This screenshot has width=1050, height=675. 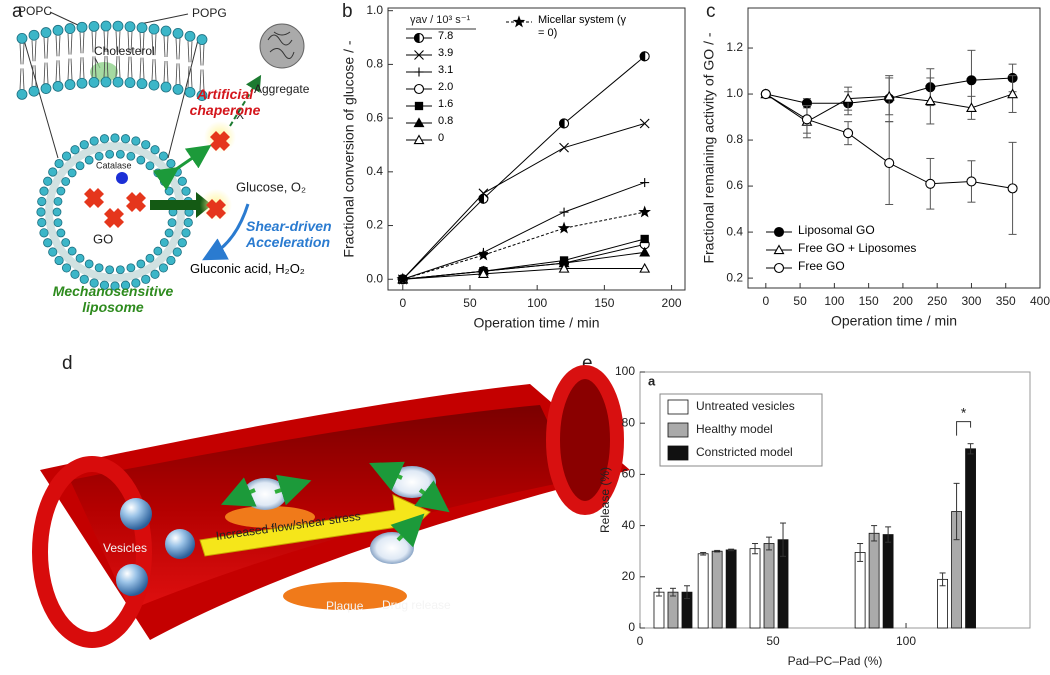 What do you see at coordinates (625, 371) in the screenshot?
I see `y-tick-label: 100` at bounding box center [625, 371].